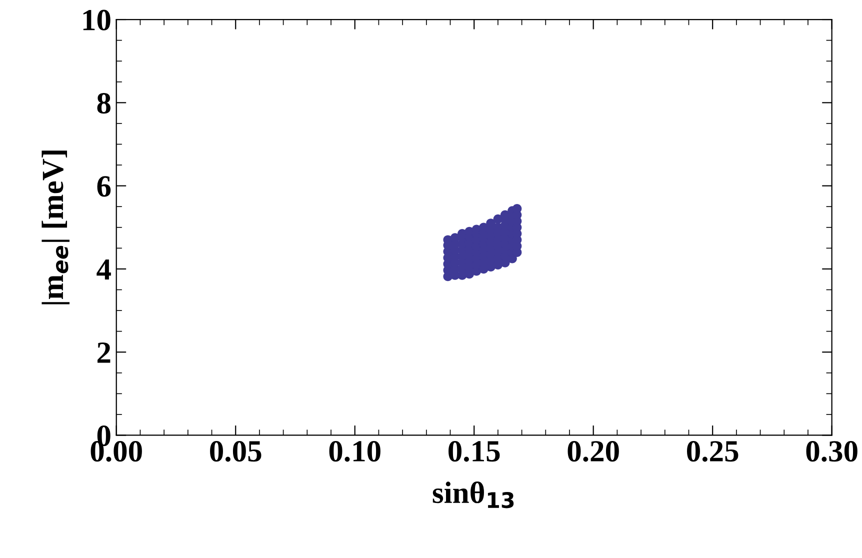 The height and width of the screenshot is (558, 862). Describe the element at coordinates (354, 451) in the screenshot. I see `x-tick-label: 0.10` at that location.